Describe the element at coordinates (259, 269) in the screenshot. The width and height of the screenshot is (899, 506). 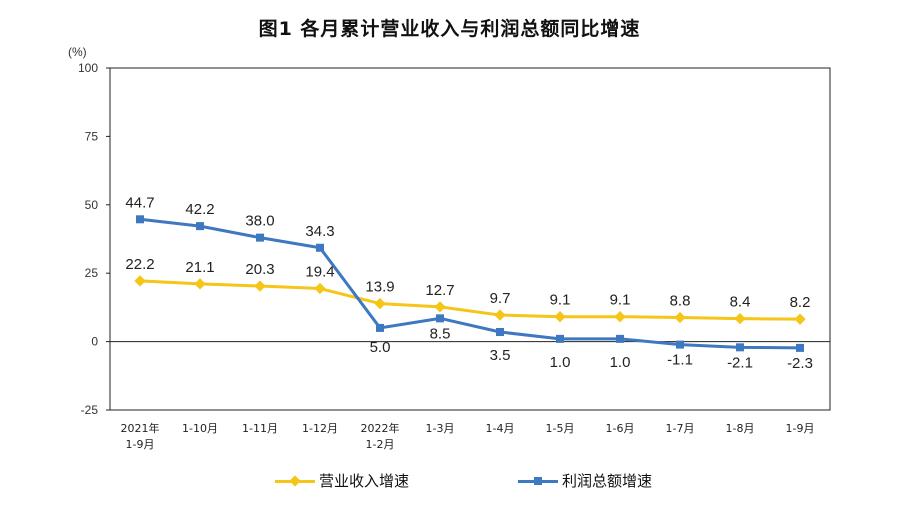
I see `data-label: 20.3` at that location.